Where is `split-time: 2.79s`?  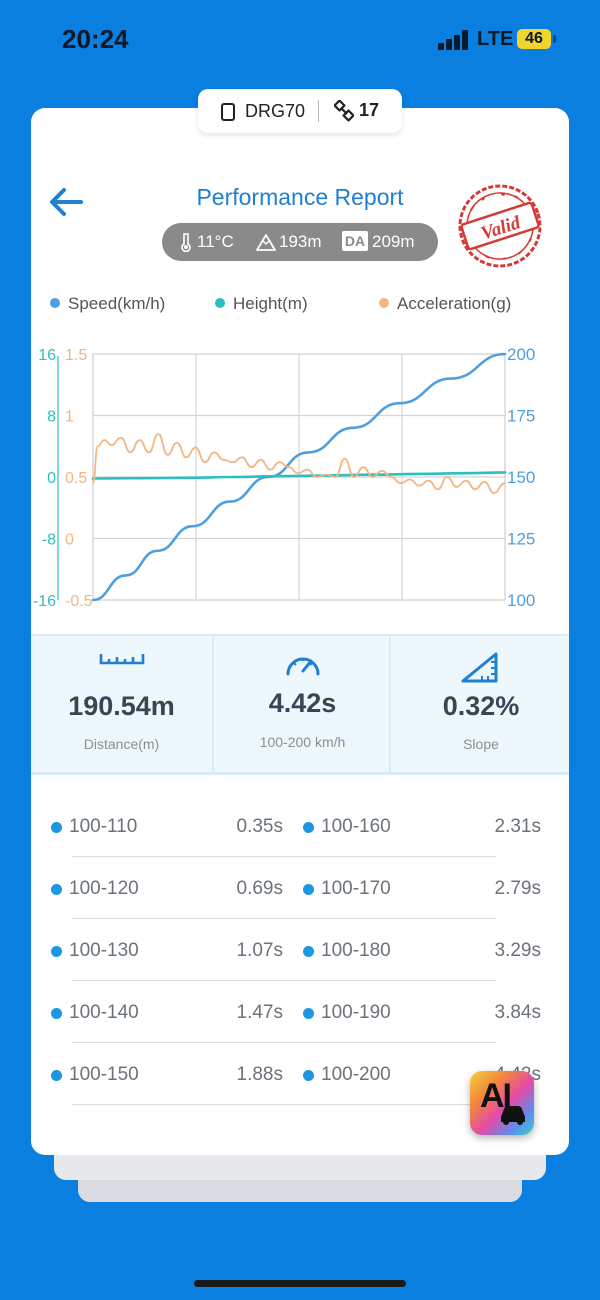 split-time: 2.79s is located at coordinates (517, 888).